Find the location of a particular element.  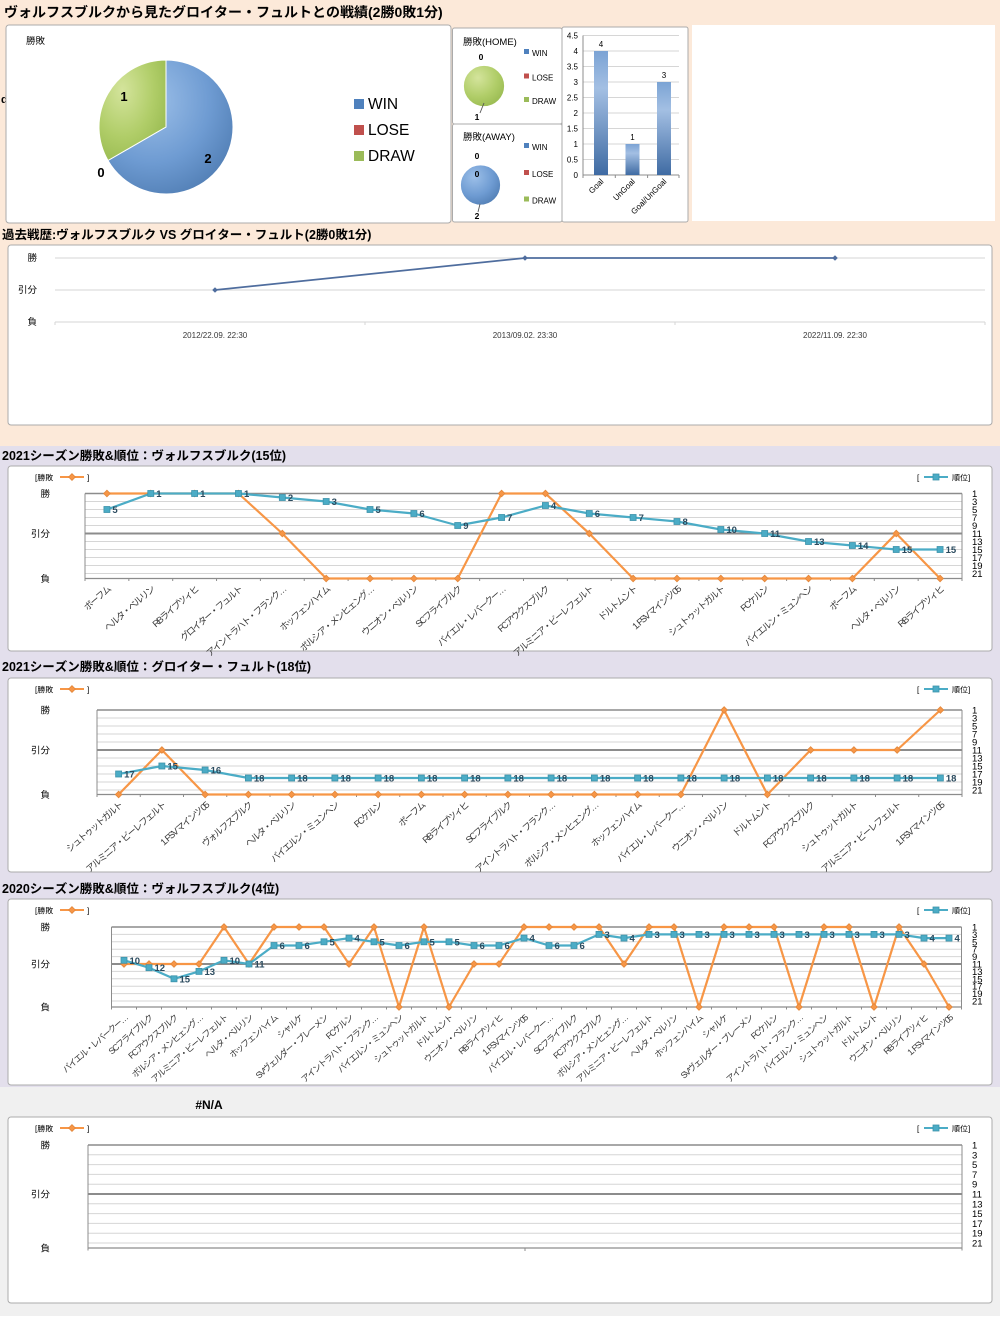

svg-text: [勝敗 is located at coordinates (44, 911).